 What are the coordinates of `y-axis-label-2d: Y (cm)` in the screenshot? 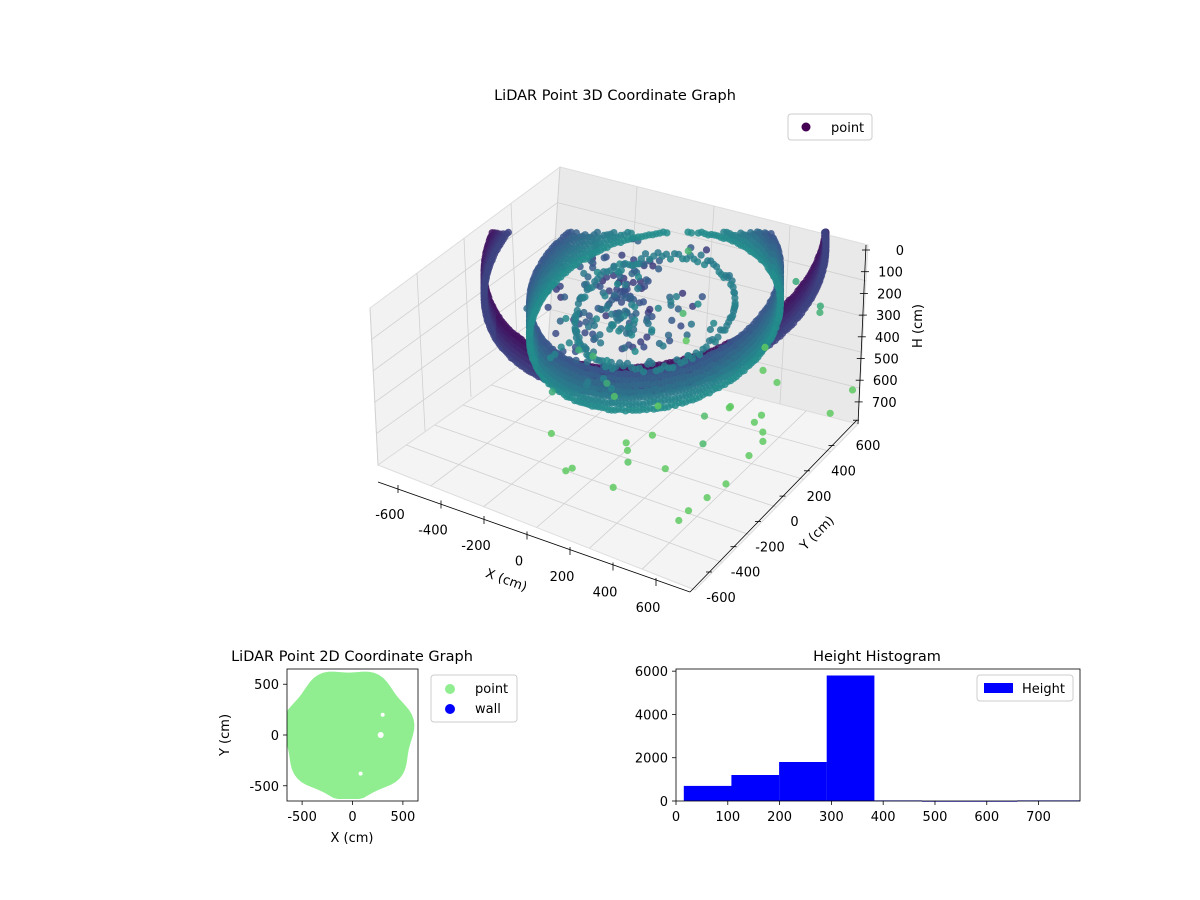 It's located at (225, 735).